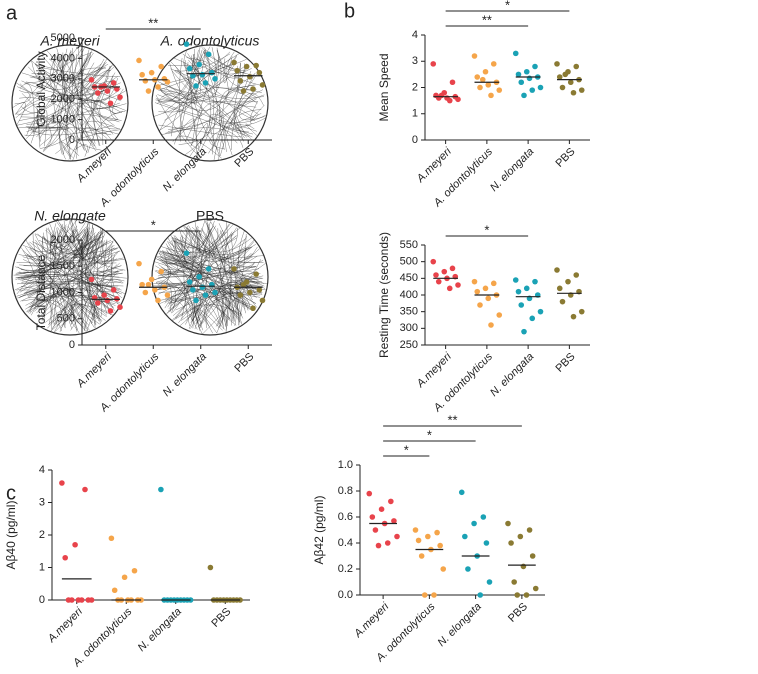 The width and height of the screenshot is (758, 674). What do you see at coordinates (210, 41) in the screenshot?
I see `trajectory-label: A. odontolyticus` at bounding box center [210, 41].